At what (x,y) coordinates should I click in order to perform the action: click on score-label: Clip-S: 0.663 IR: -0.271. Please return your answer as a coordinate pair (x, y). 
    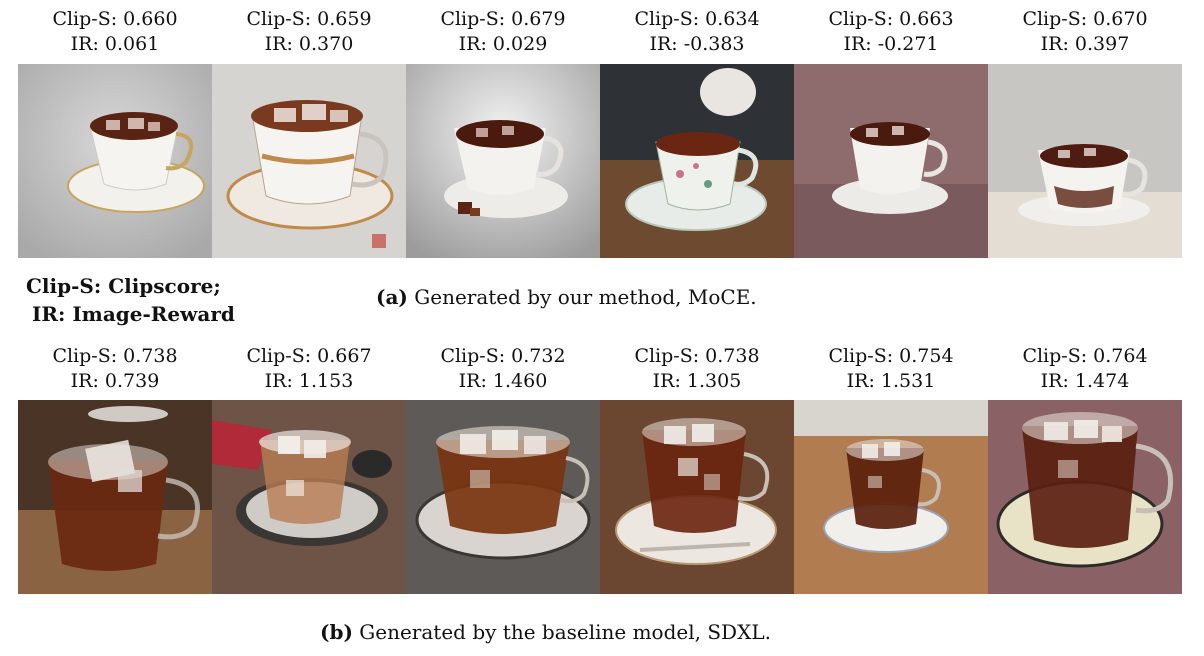
    Looking at the image, I should click on (891, 31).